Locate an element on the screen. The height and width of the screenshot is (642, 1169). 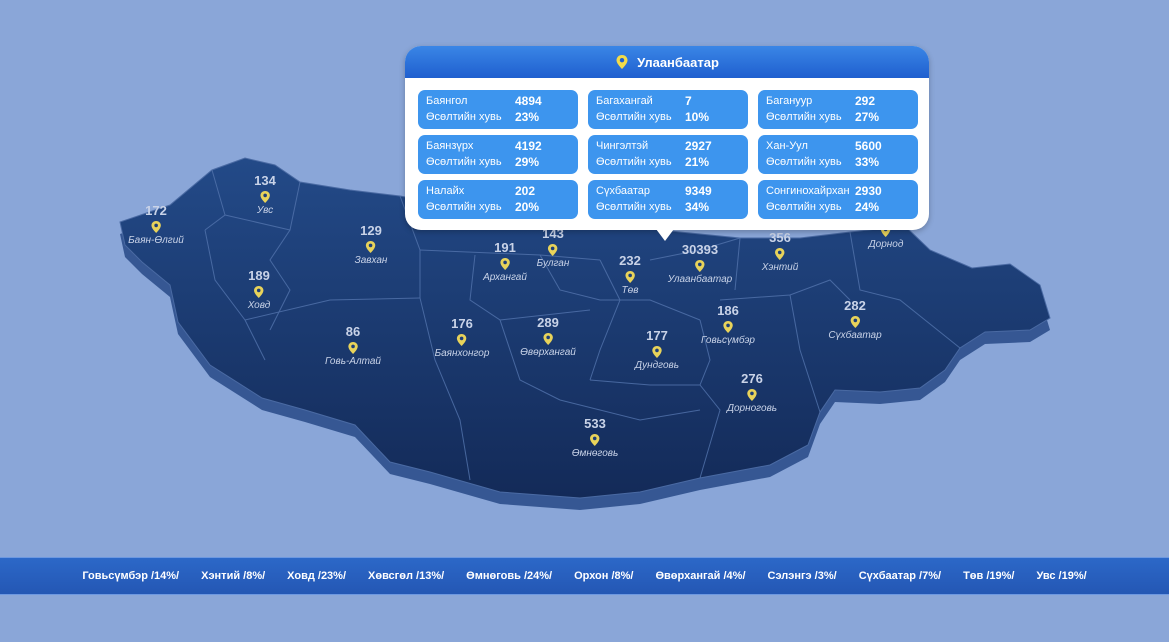
region-label: 356 Хэнтий is located at coordinates (780, 251).